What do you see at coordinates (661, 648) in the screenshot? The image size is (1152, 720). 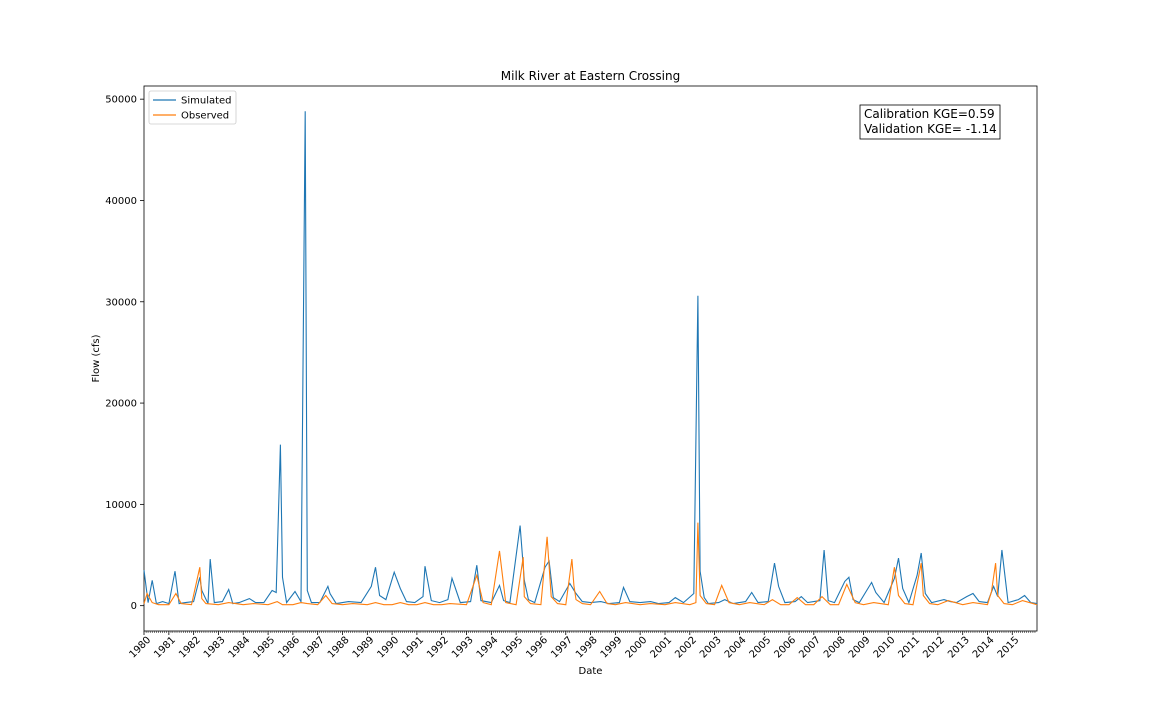 I see `x-tick-label: 2001` at bounding box center [661, 648].